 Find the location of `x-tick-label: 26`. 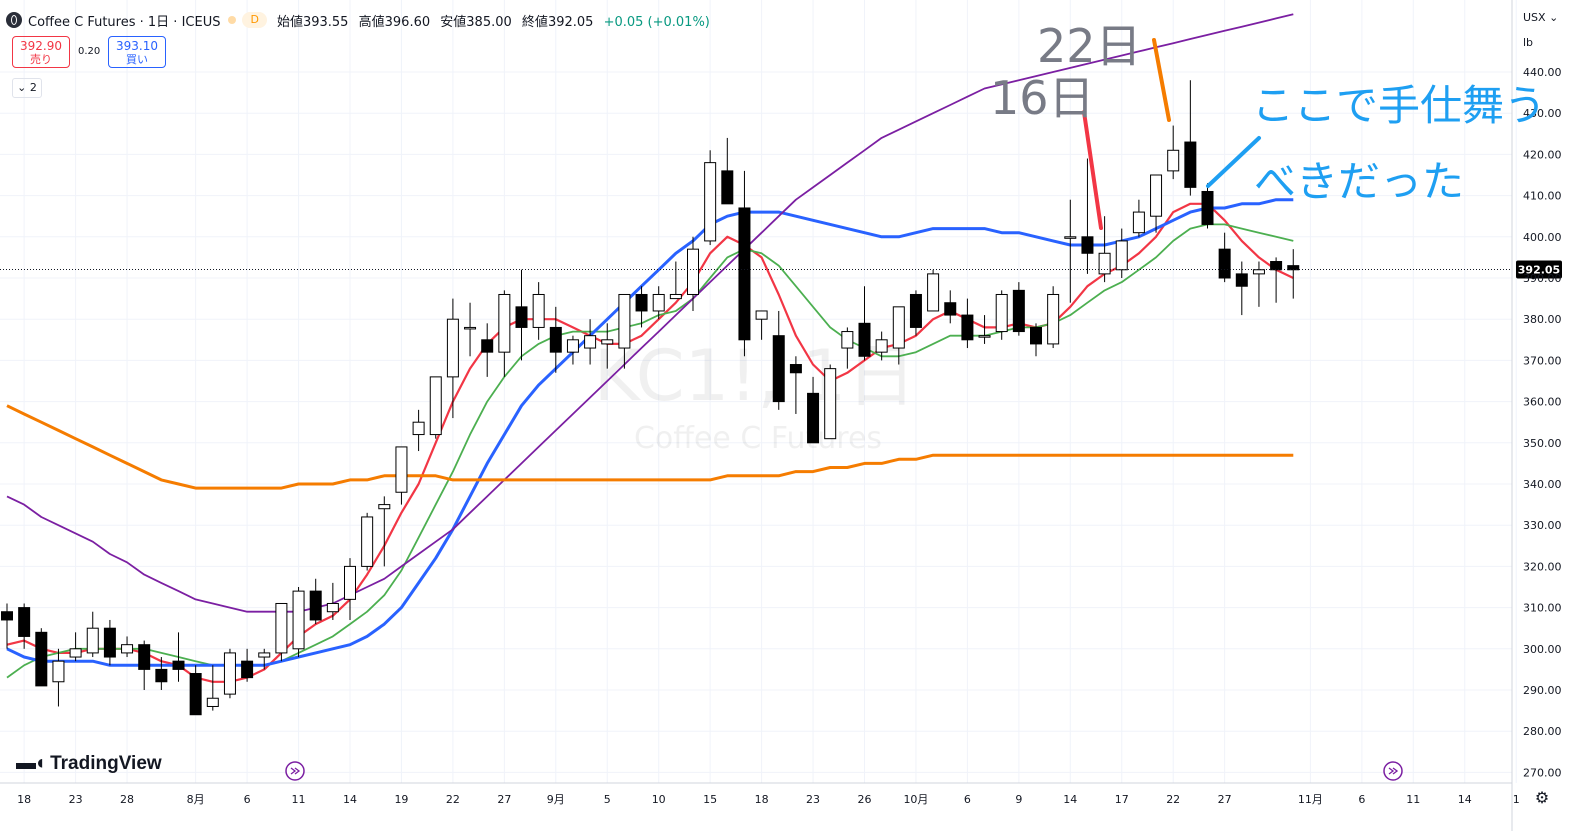

x-tick-label: 26 is located at coordinates (865, 799).